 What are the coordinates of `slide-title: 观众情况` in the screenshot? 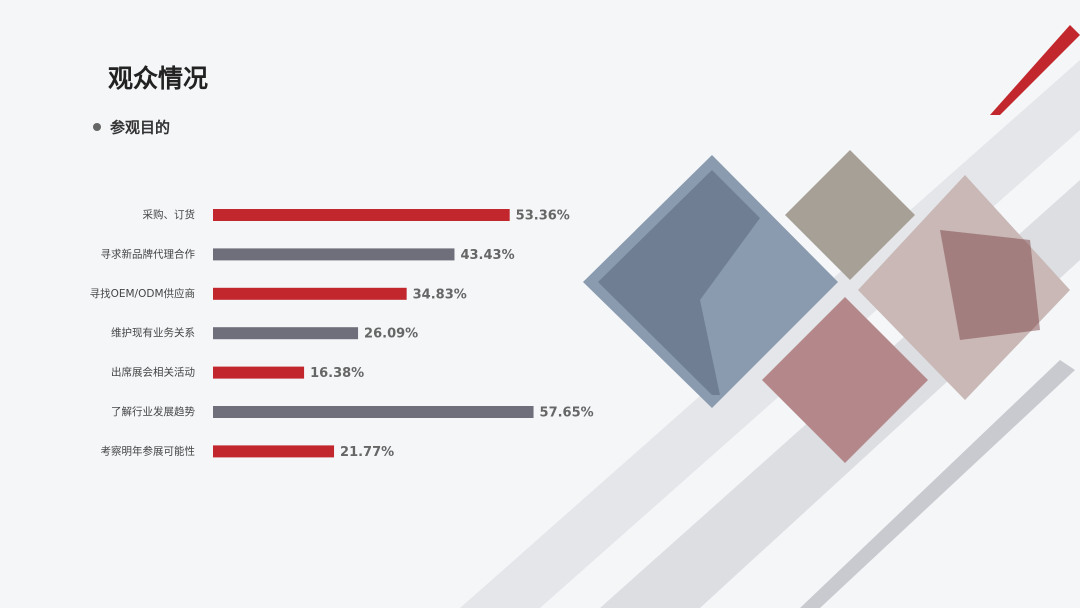 It's located at (158, 78).